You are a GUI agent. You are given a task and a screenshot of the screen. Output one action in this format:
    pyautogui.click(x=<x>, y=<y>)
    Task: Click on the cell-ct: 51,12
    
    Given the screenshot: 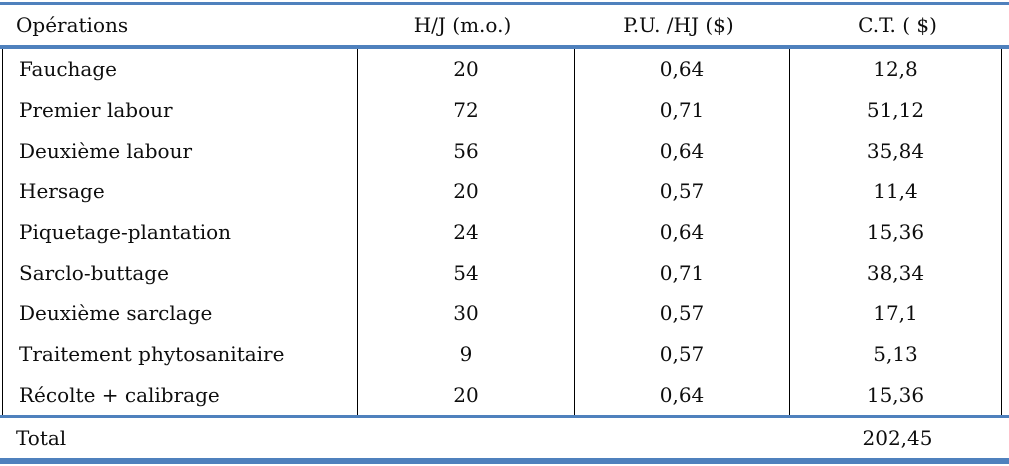 What is the action you would take?
    pyautogui.click(x=895, y=110)
    